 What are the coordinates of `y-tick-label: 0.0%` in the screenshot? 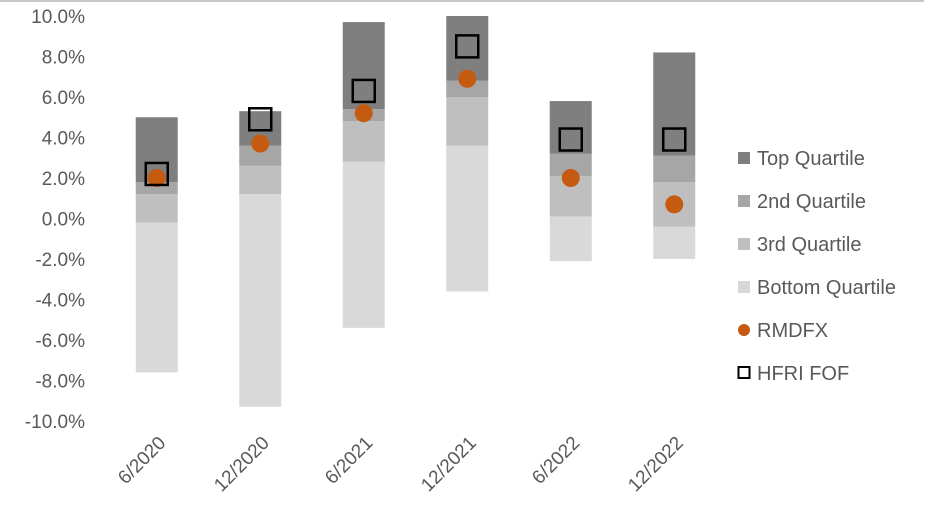 It's located at (63, 220).